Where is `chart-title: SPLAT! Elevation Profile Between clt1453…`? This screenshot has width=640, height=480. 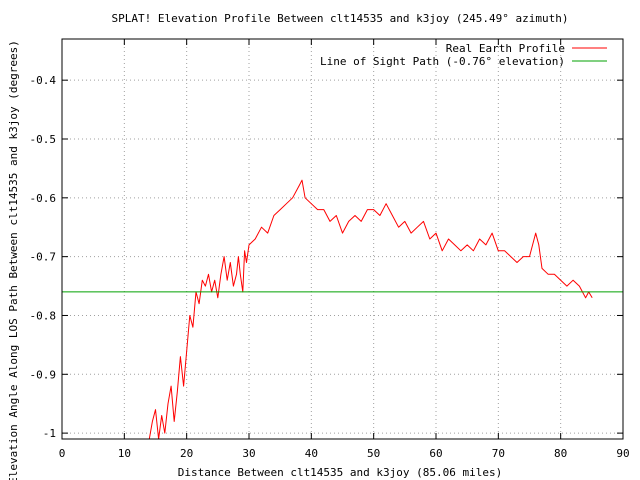
chart-title: SPLAT! Elevation Profile Between clt1453… is located at coordinates (340, 18).